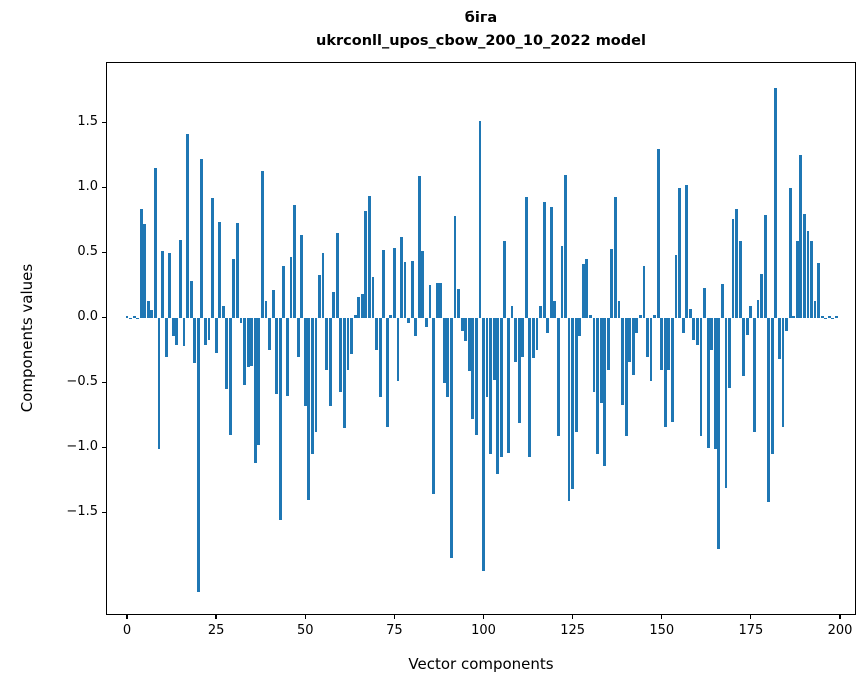  What do you see at coordinates (216, 630) in the screenshot?
I see `x-tick-label: 25` at bounding box center [216, 630].